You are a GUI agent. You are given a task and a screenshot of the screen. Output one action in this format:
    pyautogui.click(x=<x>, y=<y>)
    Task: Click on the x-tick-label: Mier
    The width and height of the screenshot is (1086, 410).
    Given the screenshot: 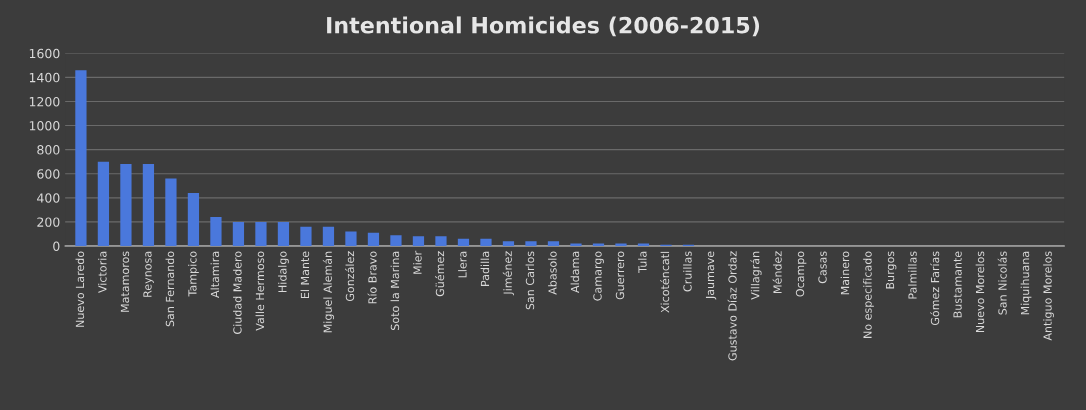 What is the action you would take?
    pyautogui.click(x=417, y=262)
    